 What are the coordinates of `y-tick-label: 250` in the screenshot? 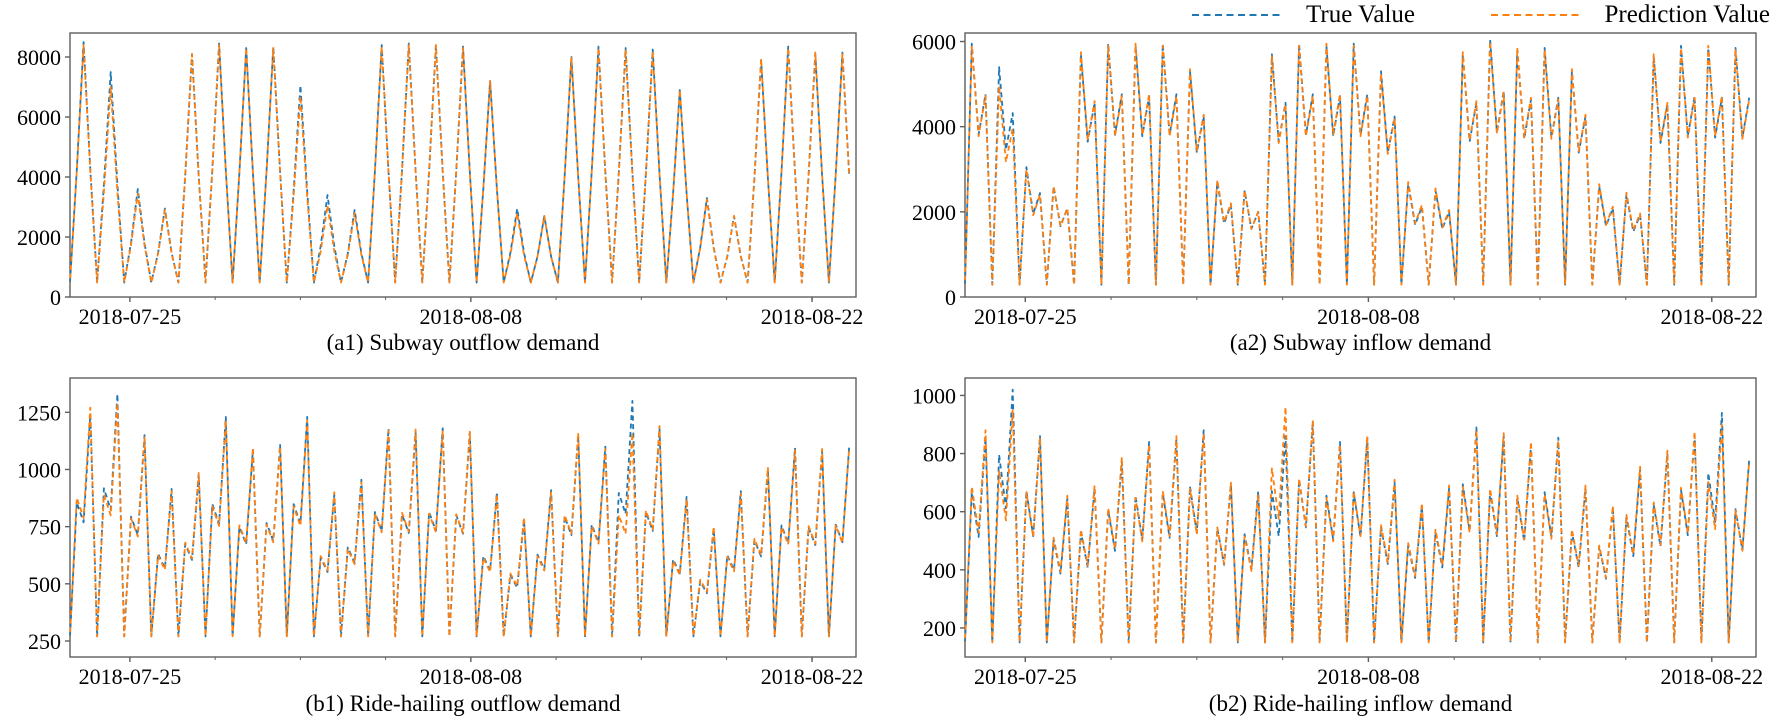 It's located at (44, 641).